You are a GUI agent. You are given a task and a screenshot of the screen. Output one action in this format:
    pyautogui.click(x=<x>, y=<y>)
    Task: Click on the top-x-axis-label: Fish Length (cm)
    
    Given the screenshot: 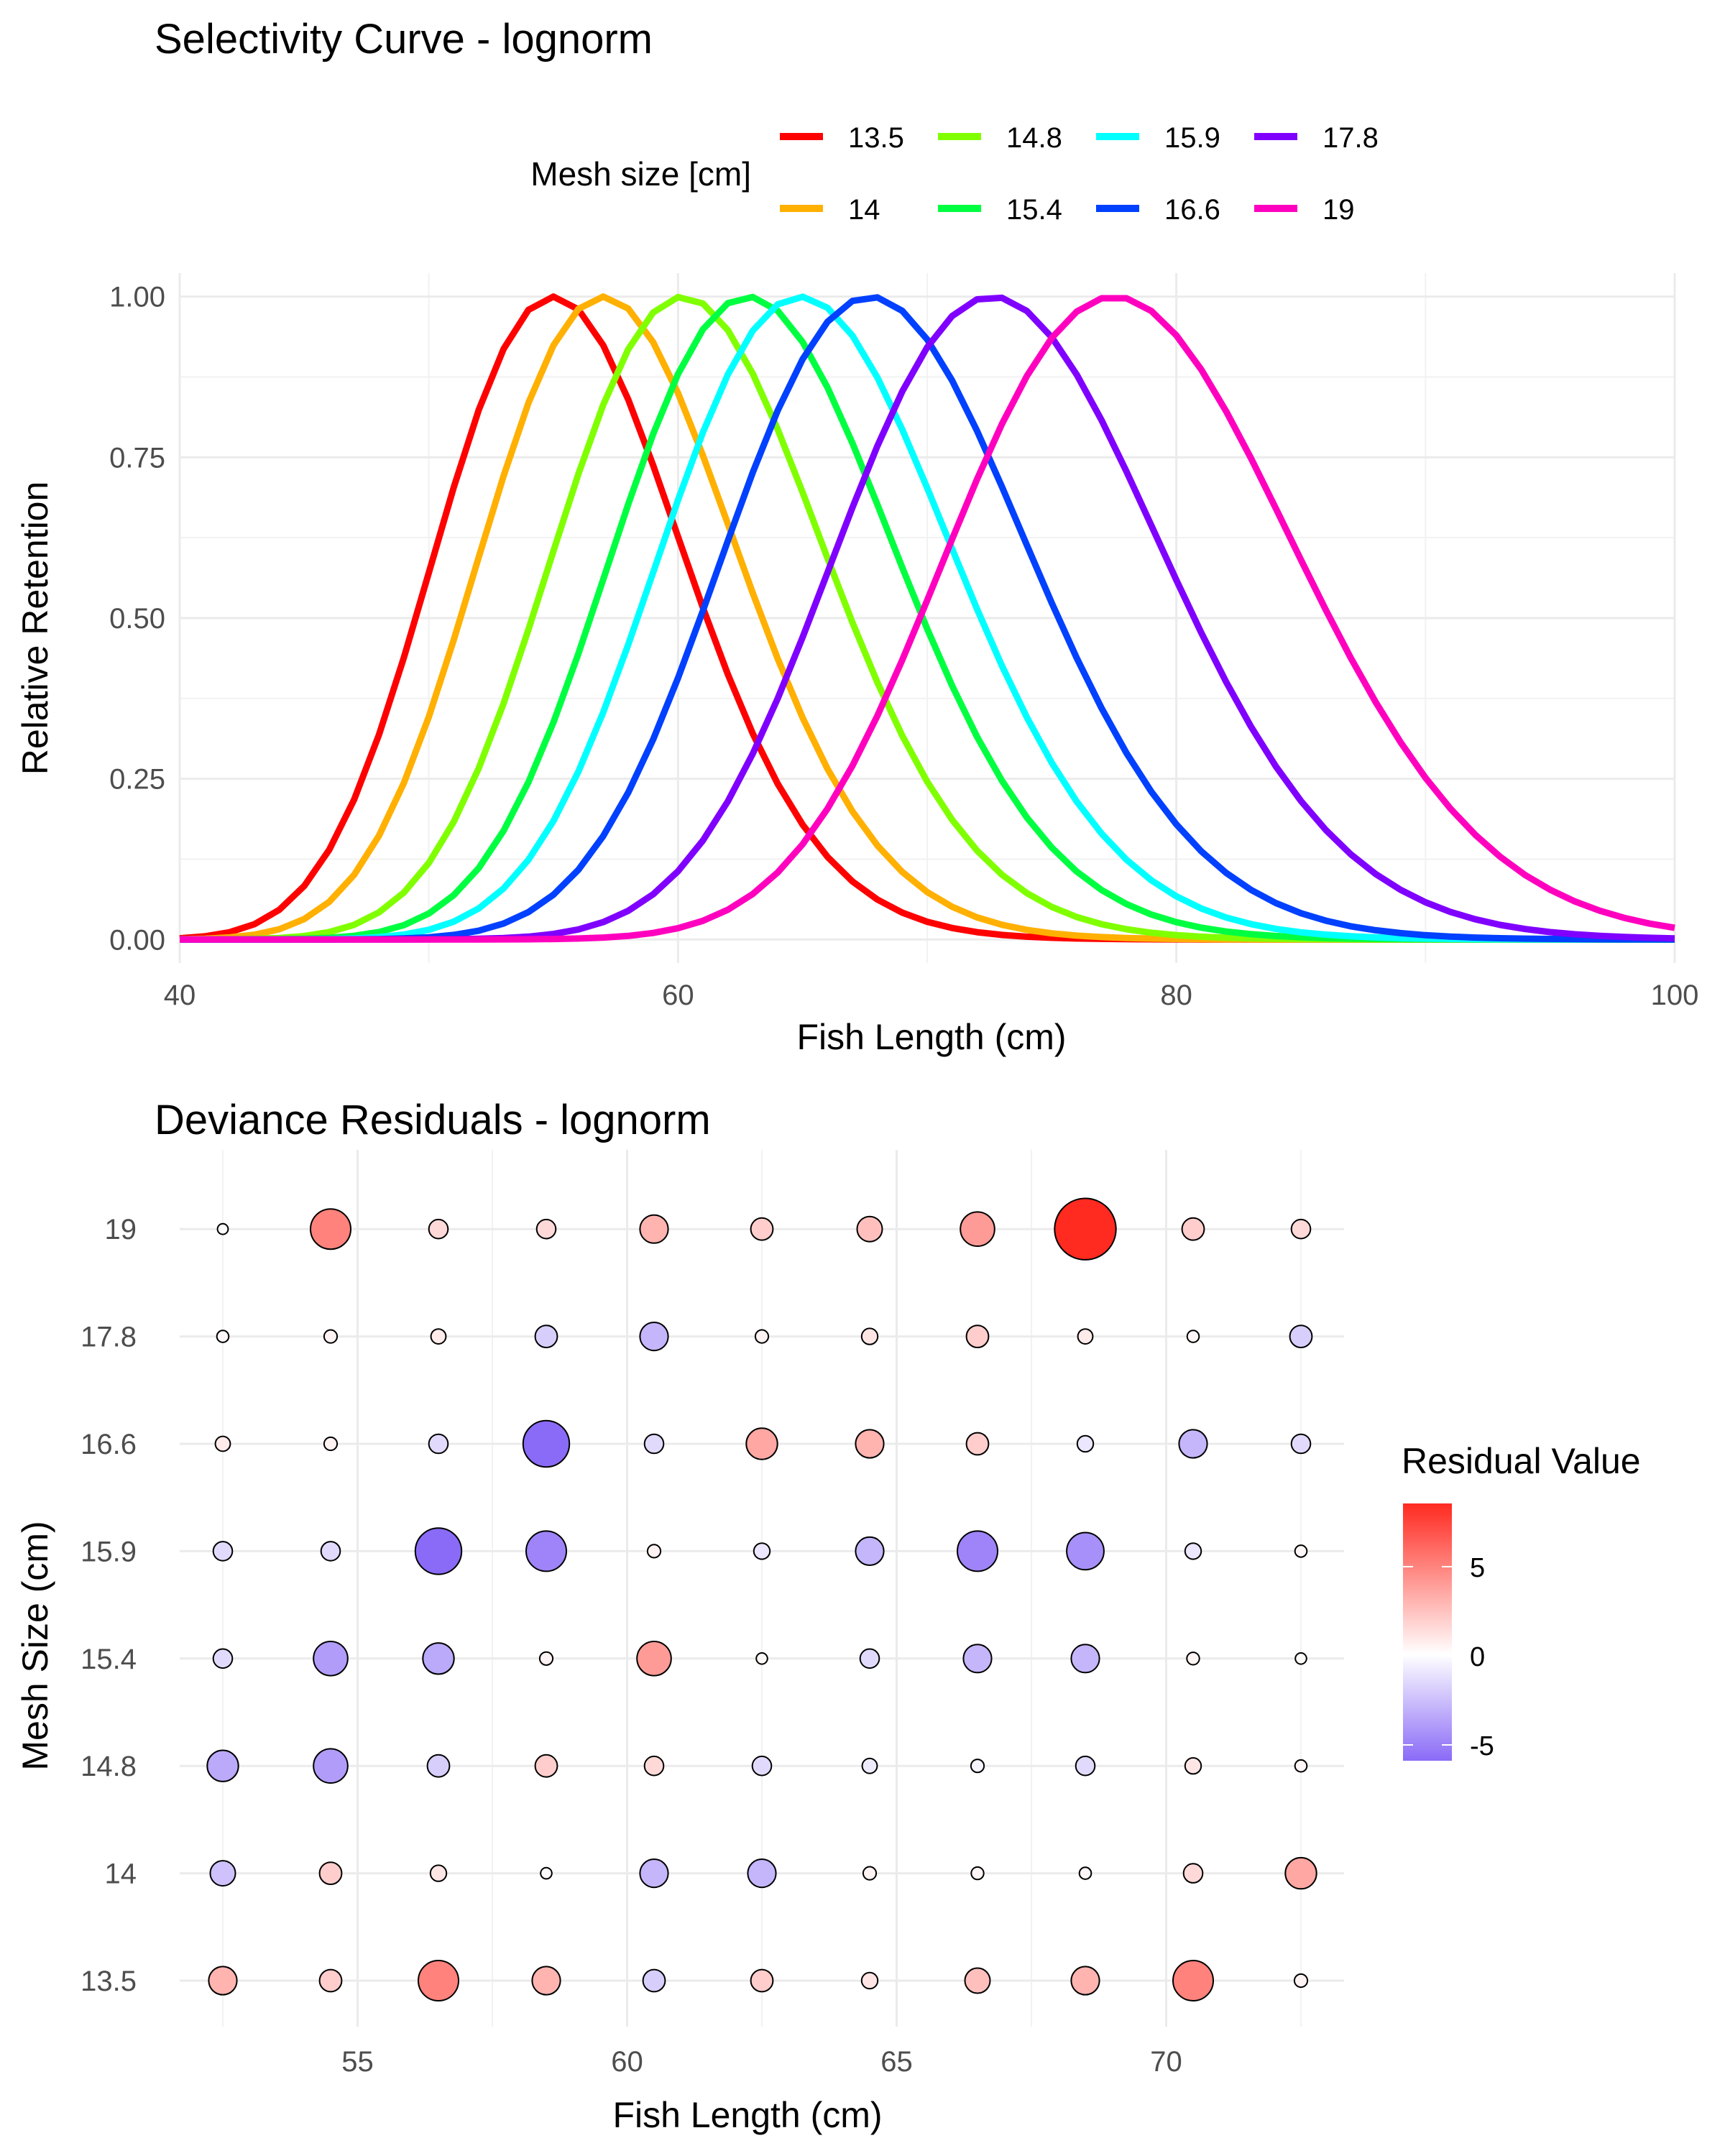 What is the action you would take?
    pyautogui.click(x=931, y=1037)
    